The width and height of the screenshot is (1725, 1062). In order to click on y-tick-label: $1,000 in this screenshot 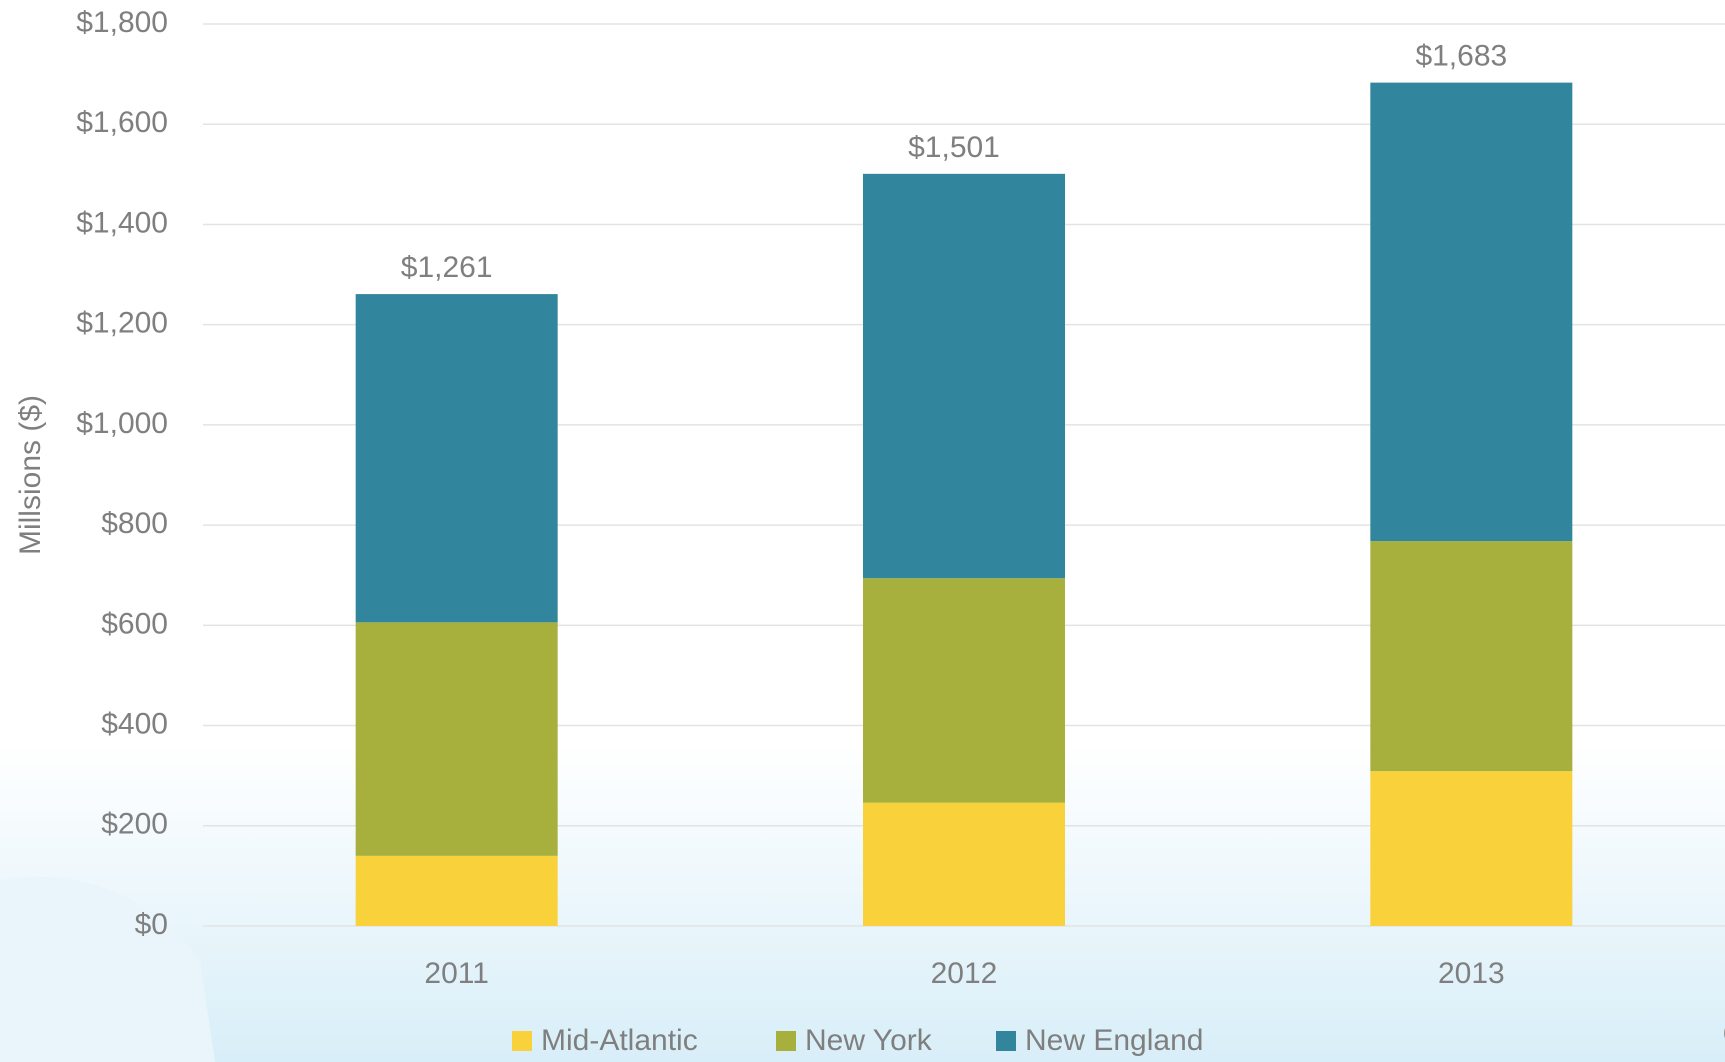, I will do `click(122, 423)`.